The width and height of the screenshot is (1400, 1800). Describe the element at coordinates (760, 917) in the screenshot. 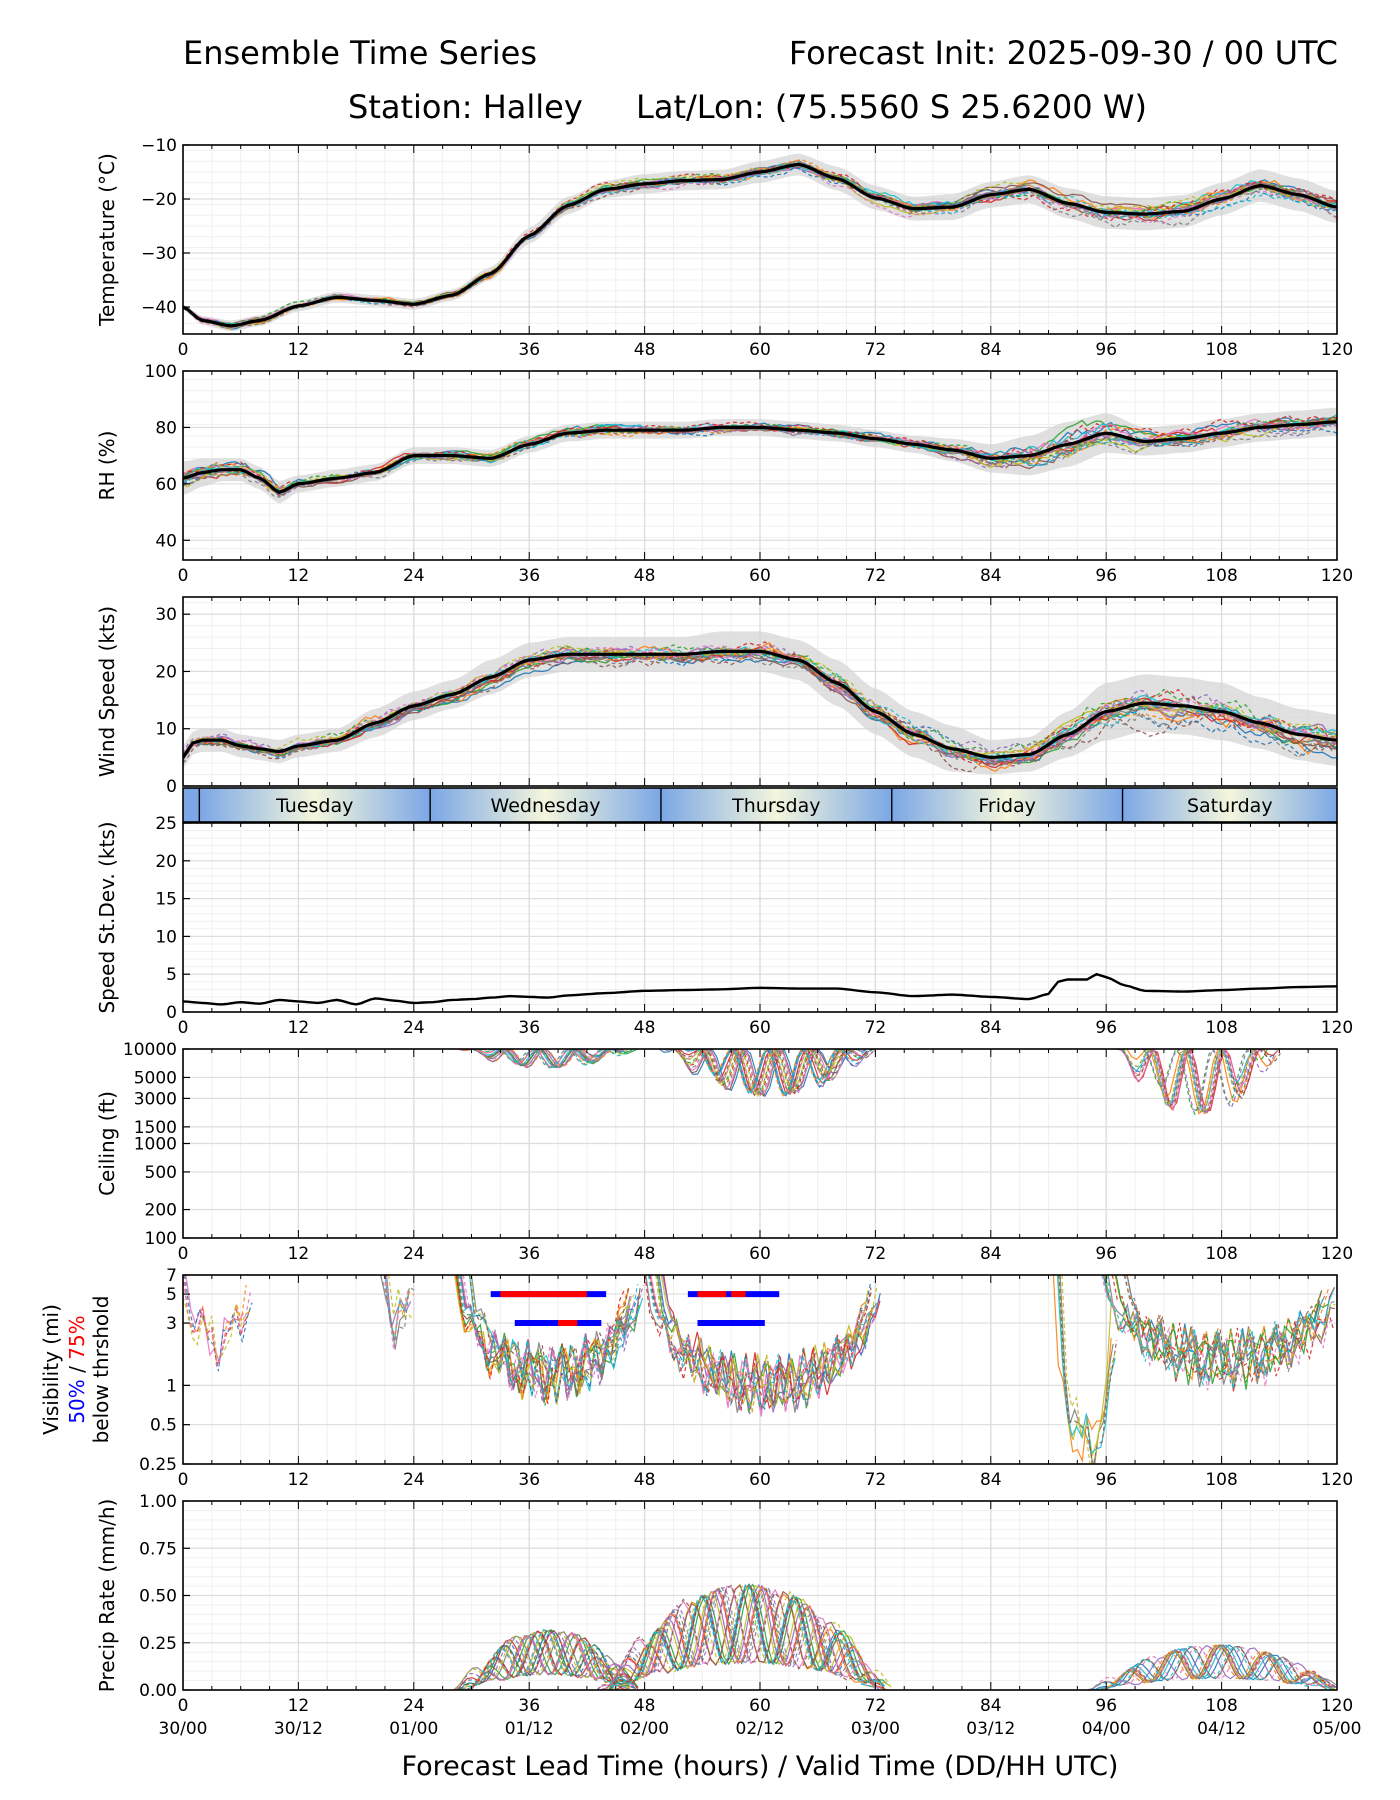

I see `grid-stdev` at that location.